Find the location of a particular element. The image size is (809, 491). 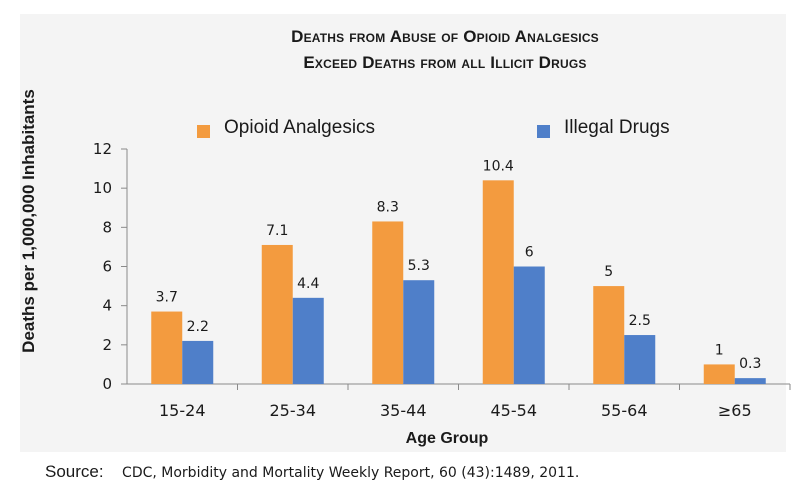

bar-value-label: 8.3 is located at coordinates (388, 207).